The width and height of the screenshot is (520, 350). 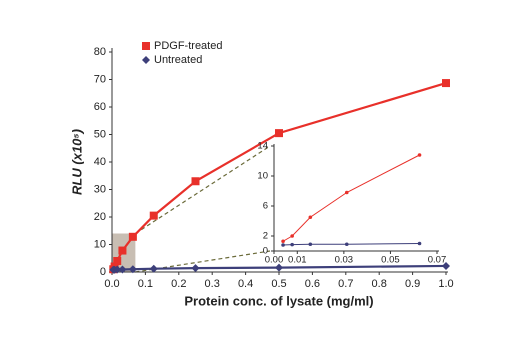 I want to click on x-tick-label: 0.8, so click(x=379, y=284).